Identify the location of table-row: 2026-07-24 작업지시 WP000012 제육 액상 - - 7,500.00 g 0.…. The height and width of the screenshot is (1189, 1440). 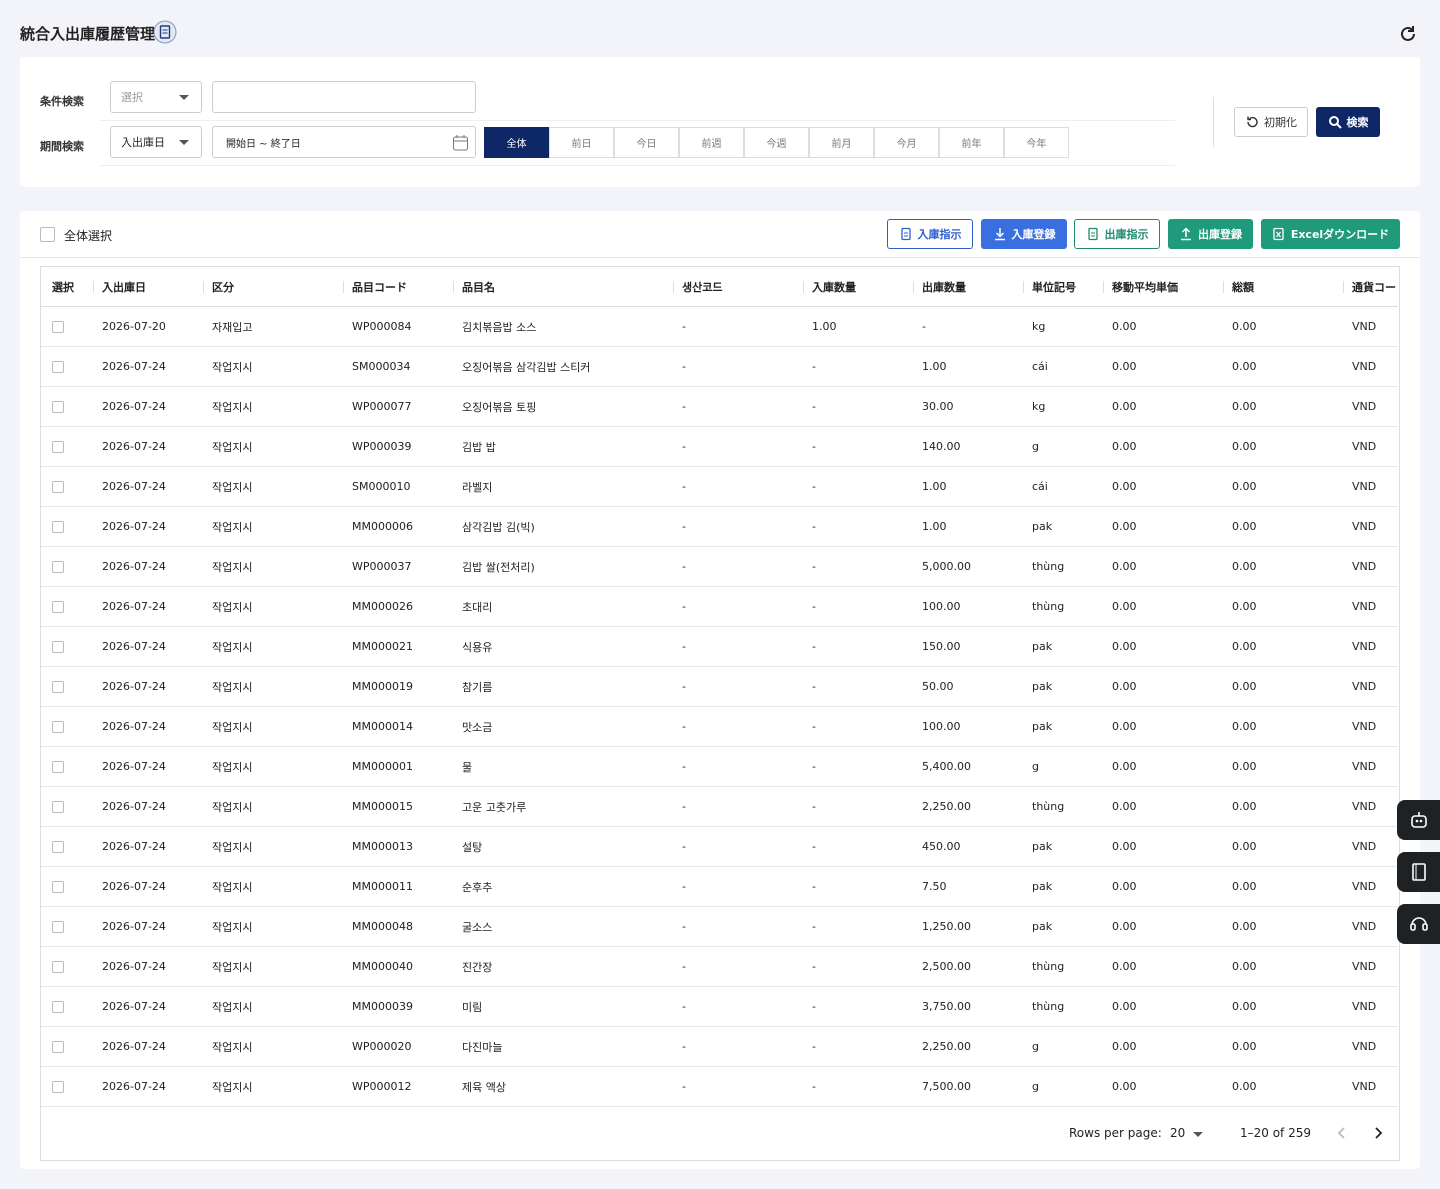
(719, 1087).